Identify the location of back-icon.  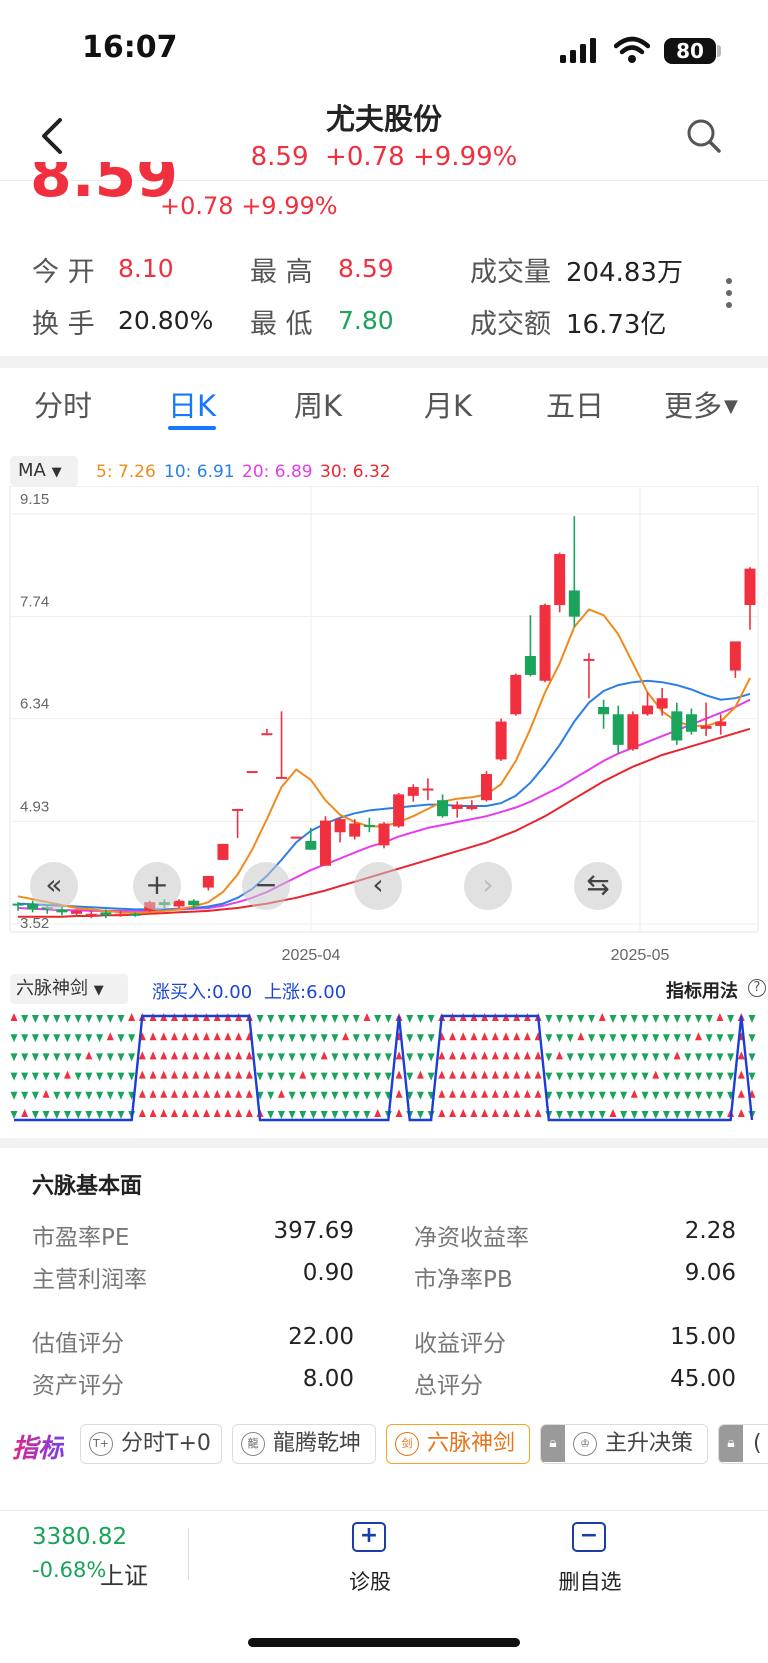
(51, 136).